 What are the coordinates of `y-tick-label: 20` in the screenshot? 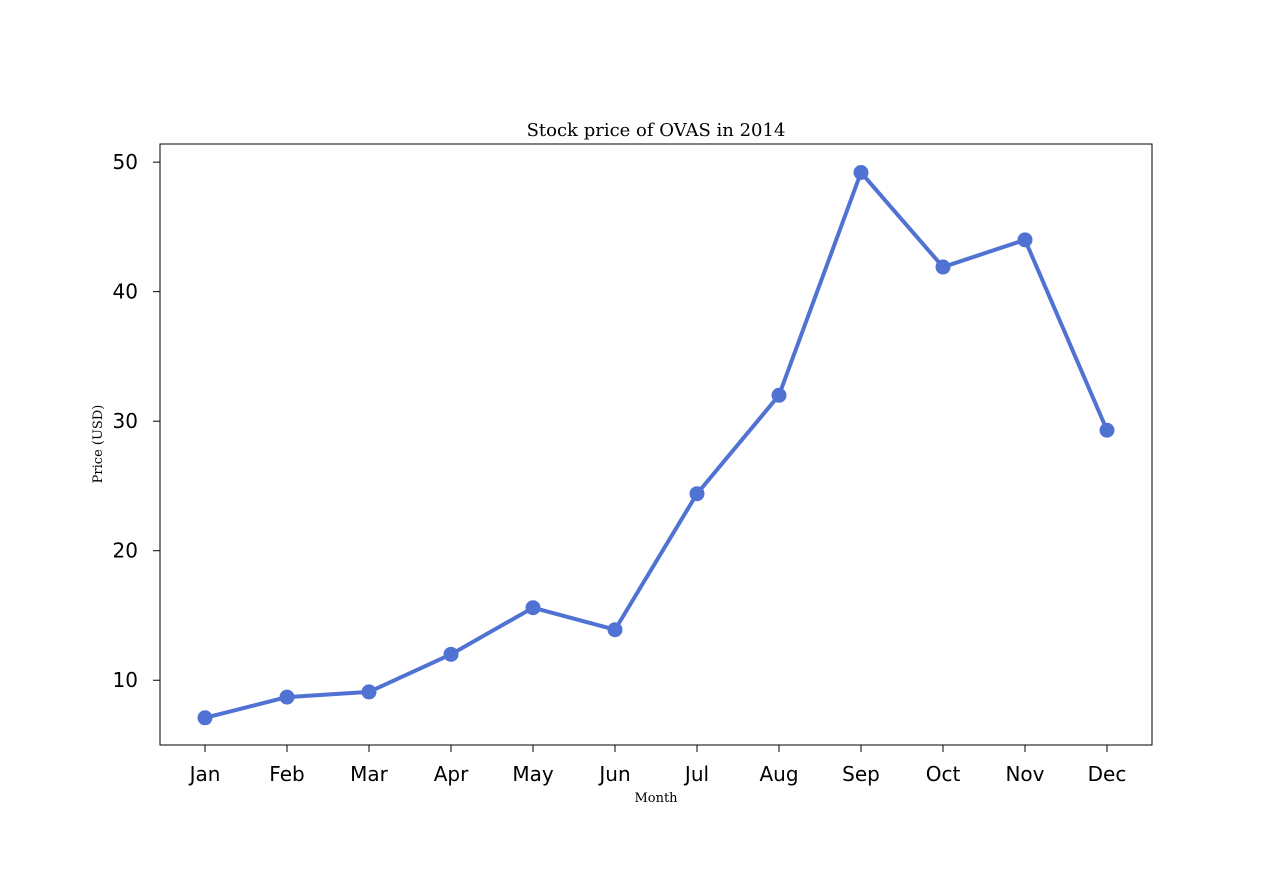 It's located at (125, 551).